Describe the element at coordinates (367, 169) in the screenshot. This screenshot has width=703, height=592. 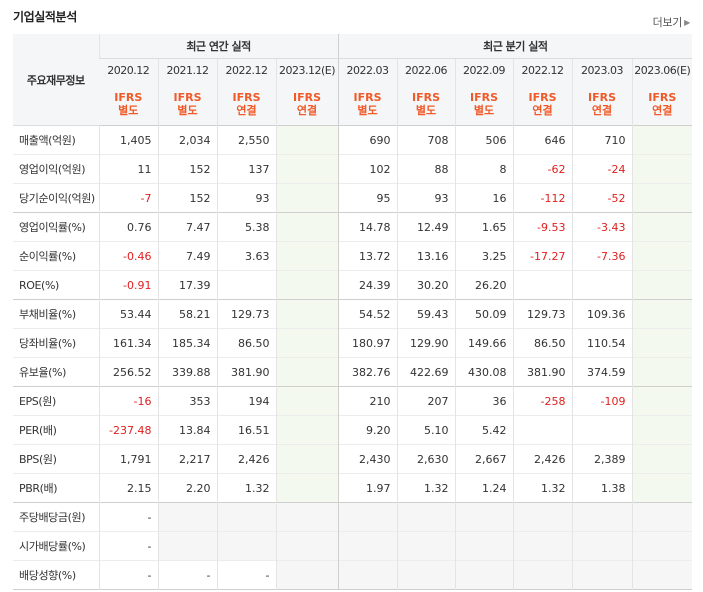
I see `value-cell: 102` at that location.